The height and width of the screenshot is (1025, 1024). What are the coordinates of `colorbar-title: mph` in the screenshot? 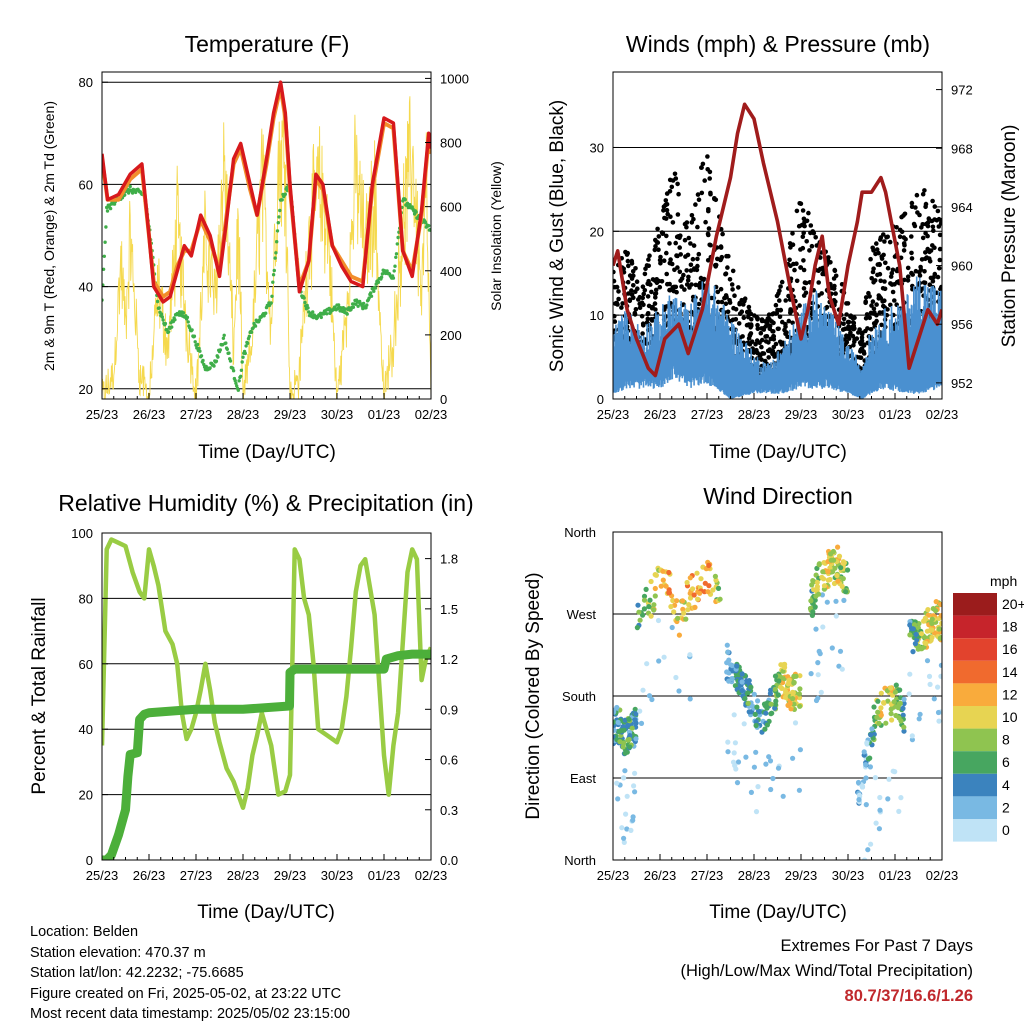 It's located at (1003, 581).